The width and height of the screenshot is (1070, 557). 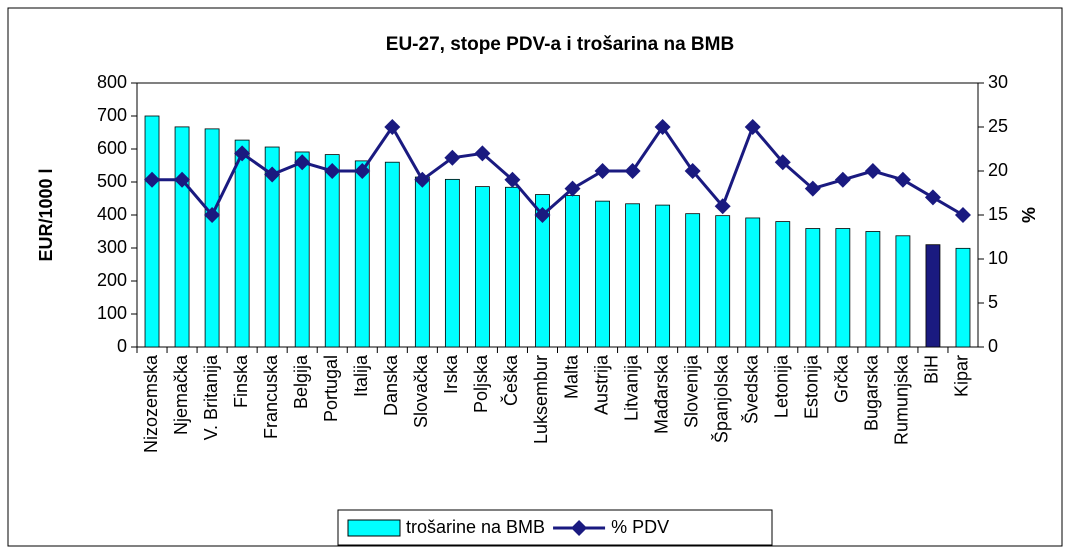 What do you see at coordinates (112, 214) in the screenshot?
I see `y-tick-label: 400` at bounding box center [112, 214].